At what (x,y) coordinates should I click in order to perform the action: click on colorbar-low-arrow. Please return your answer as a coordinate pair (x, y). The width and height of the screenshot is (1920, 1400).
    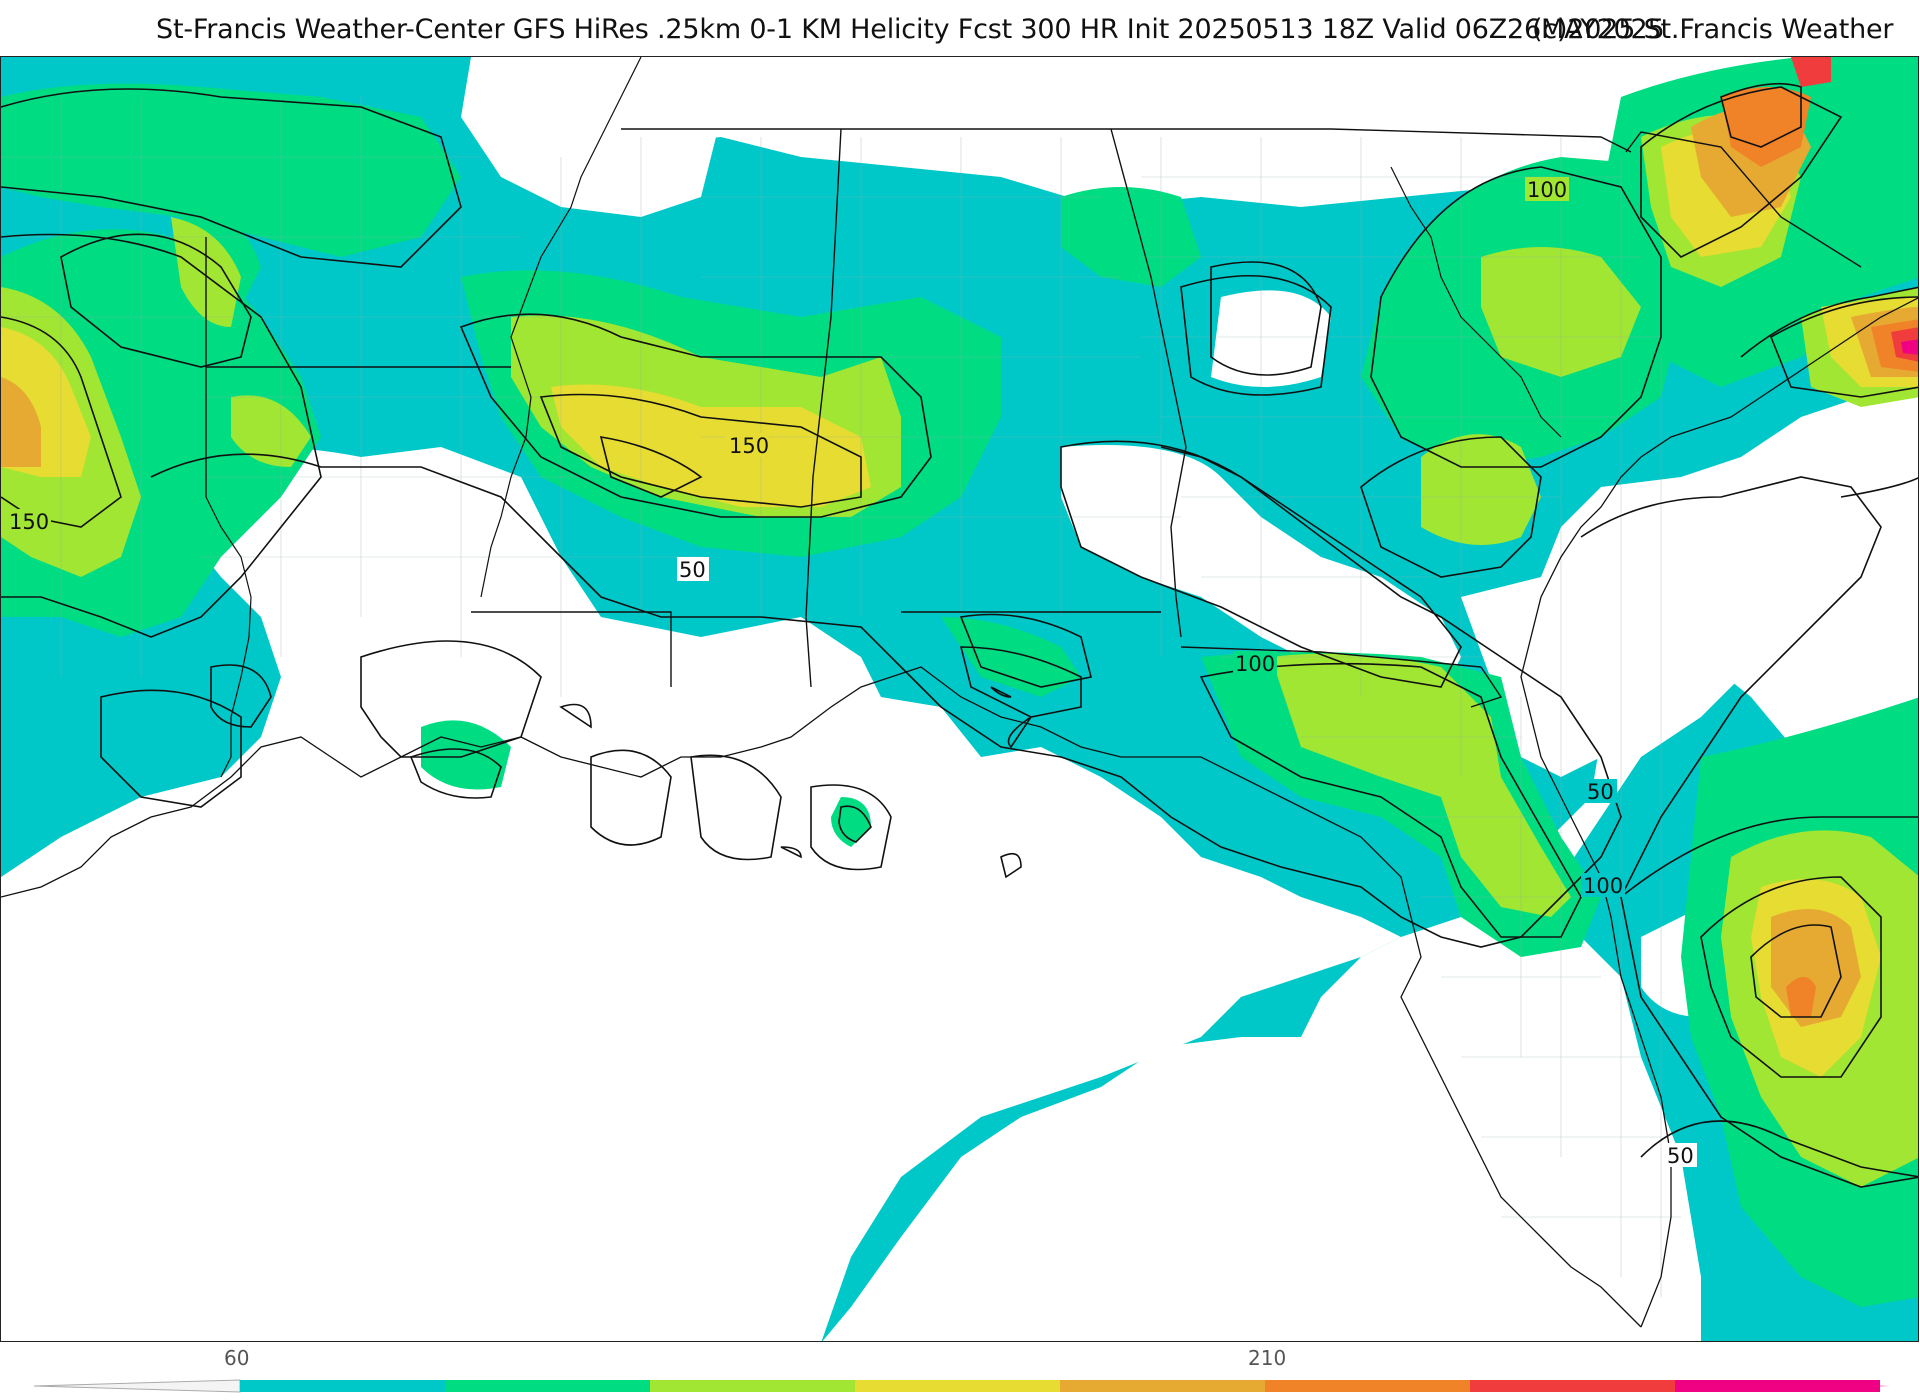
    Looking at the image, I should click on (137, 1386).